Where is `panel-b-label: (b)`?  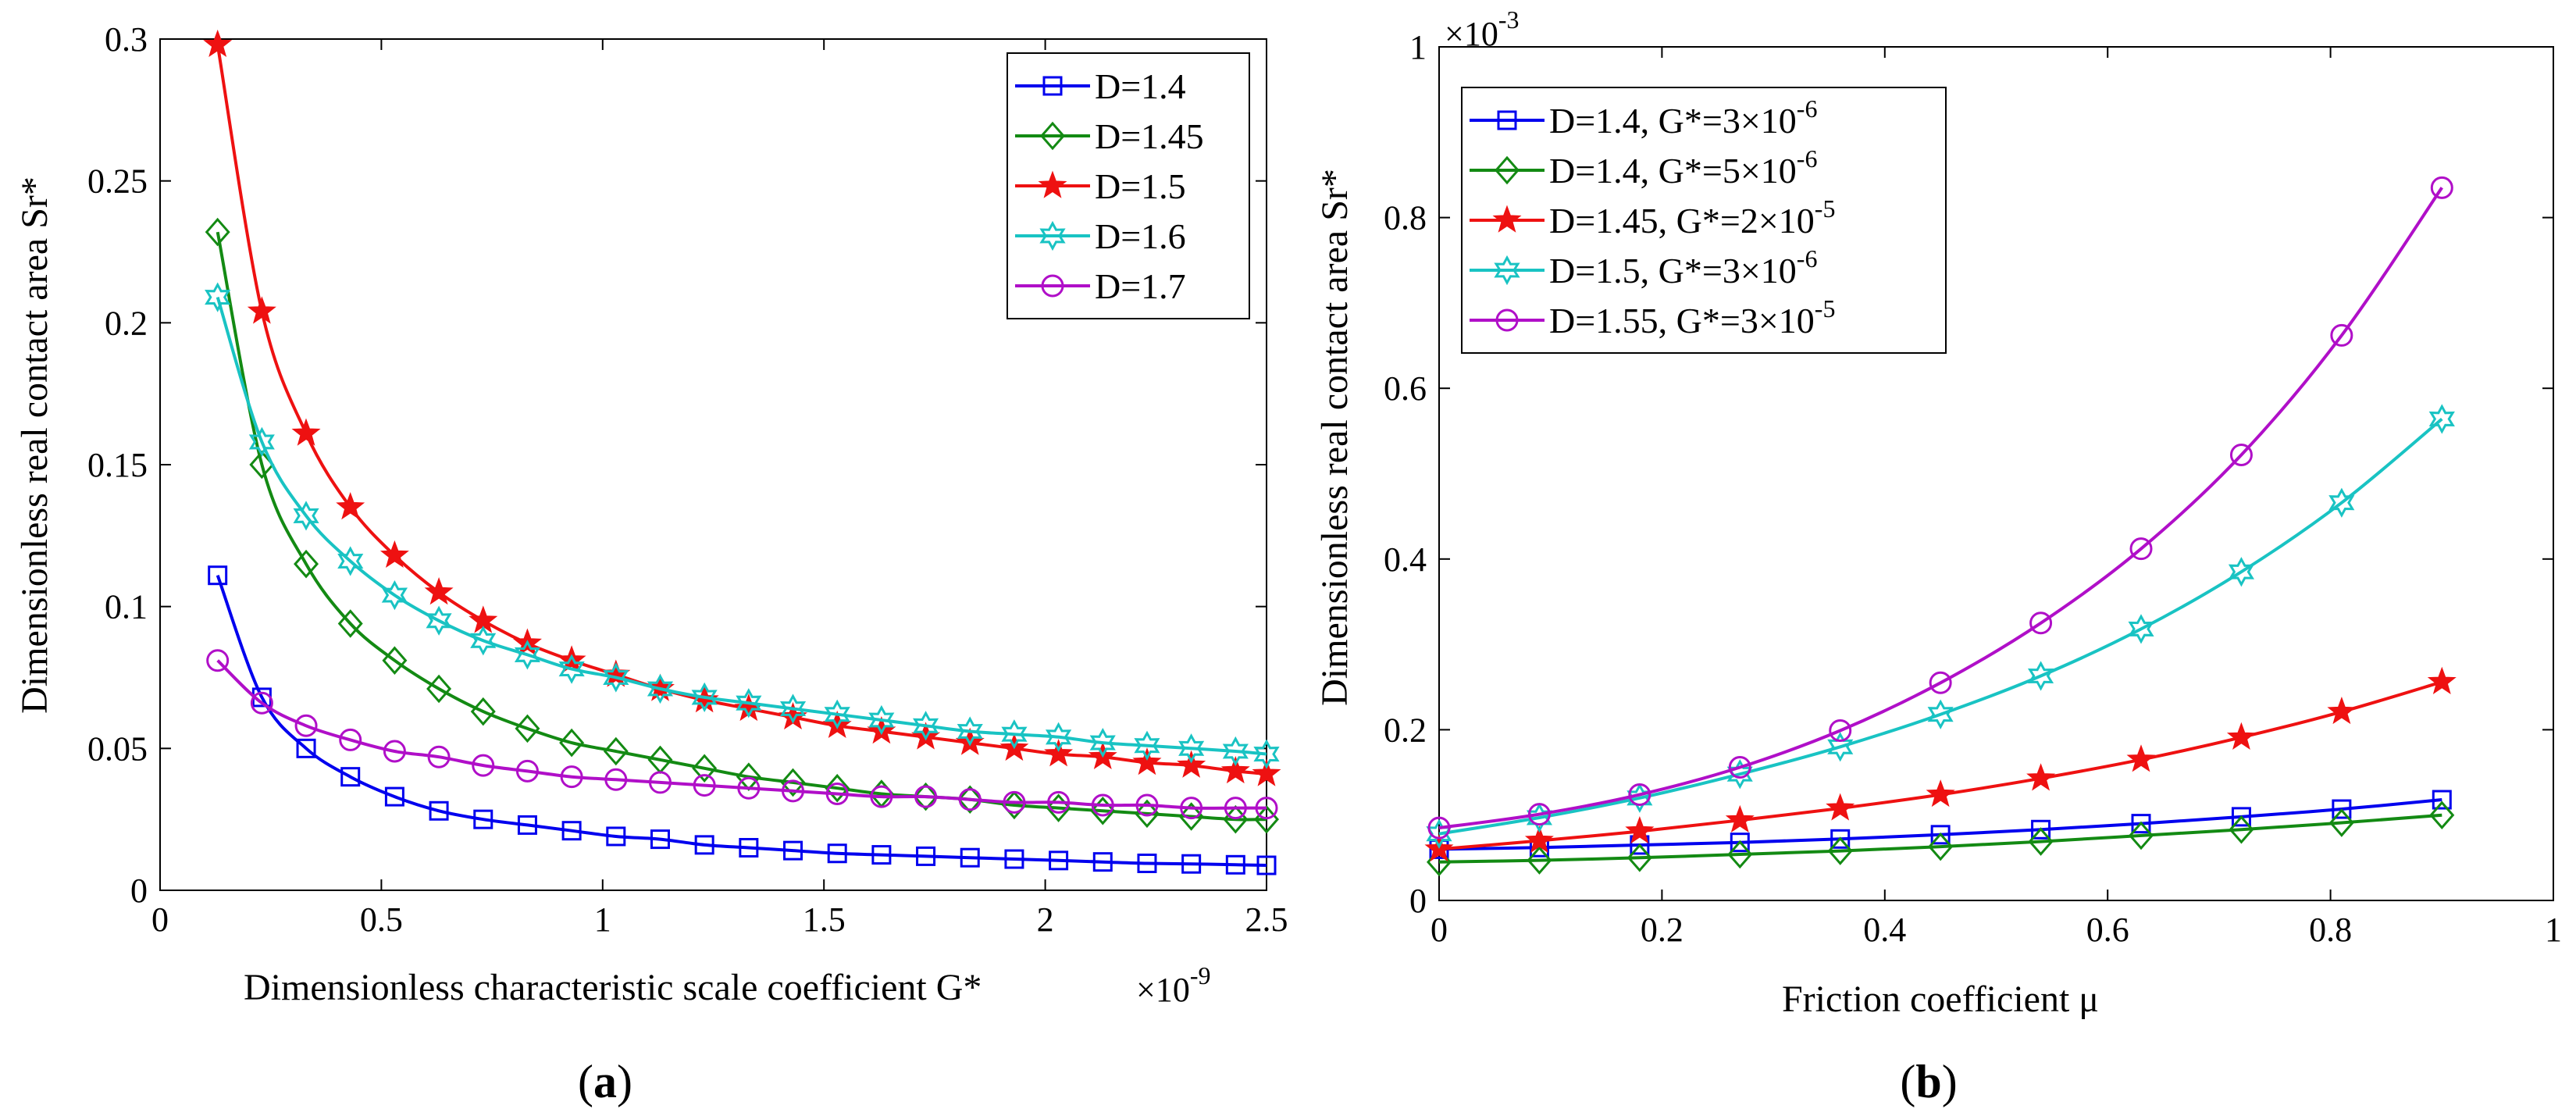 panel-b-label: (b) is located at coordinates (1929, 1081).